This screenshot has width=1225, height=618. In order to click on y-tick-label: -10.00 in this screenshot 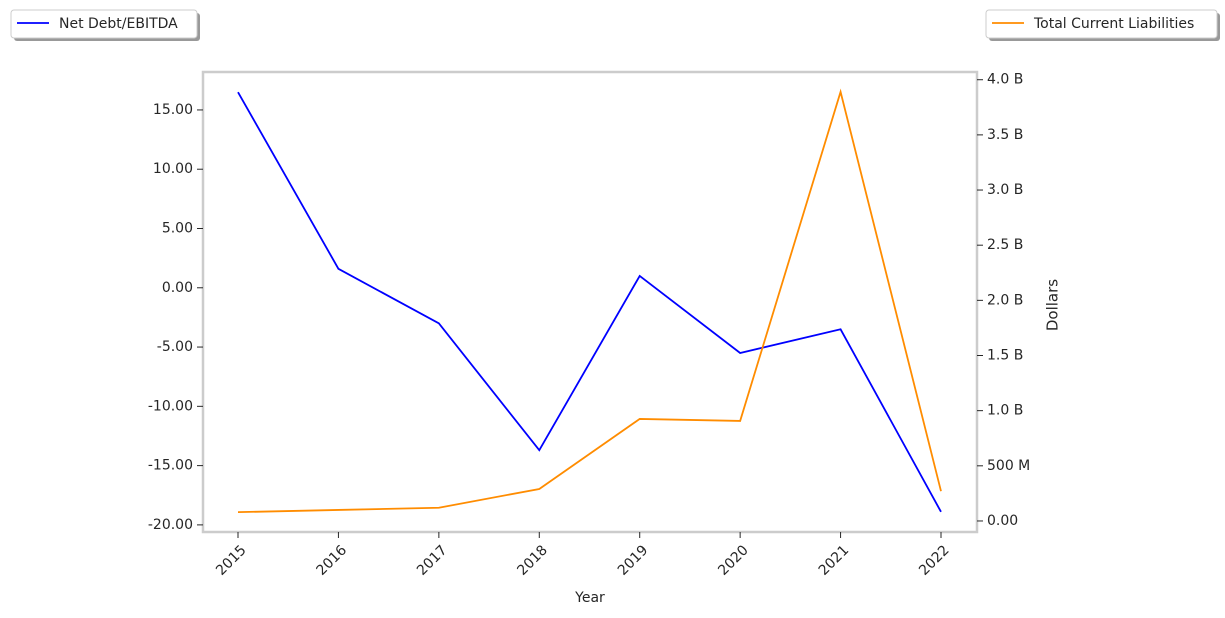, I will do `click(170, 406)`.